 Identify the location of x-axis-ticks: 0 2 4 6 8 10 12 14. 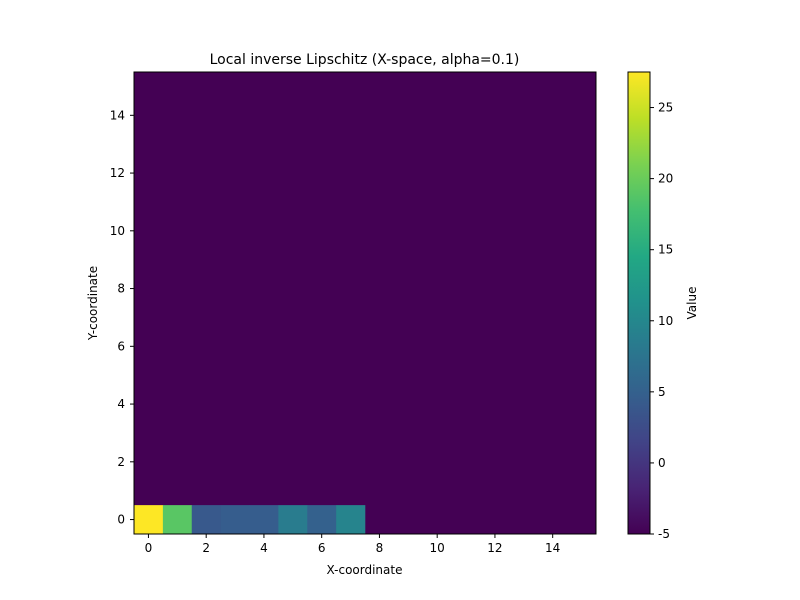
(352, 544).